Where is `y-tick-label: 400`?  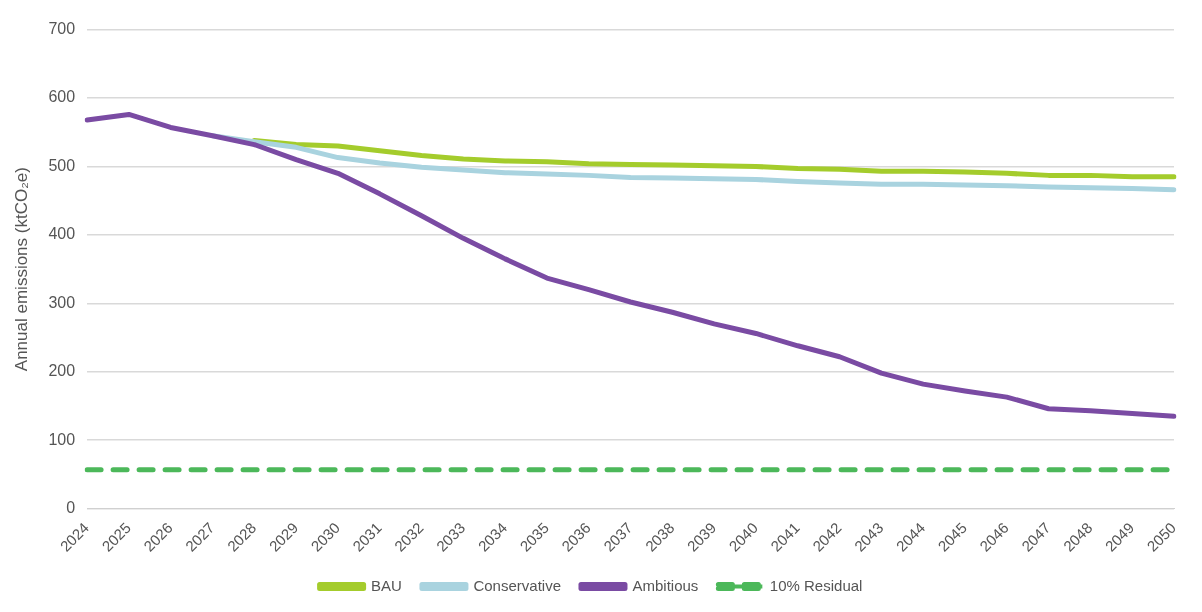
y-tick-label: 400 is located at coordinates (62, 234).